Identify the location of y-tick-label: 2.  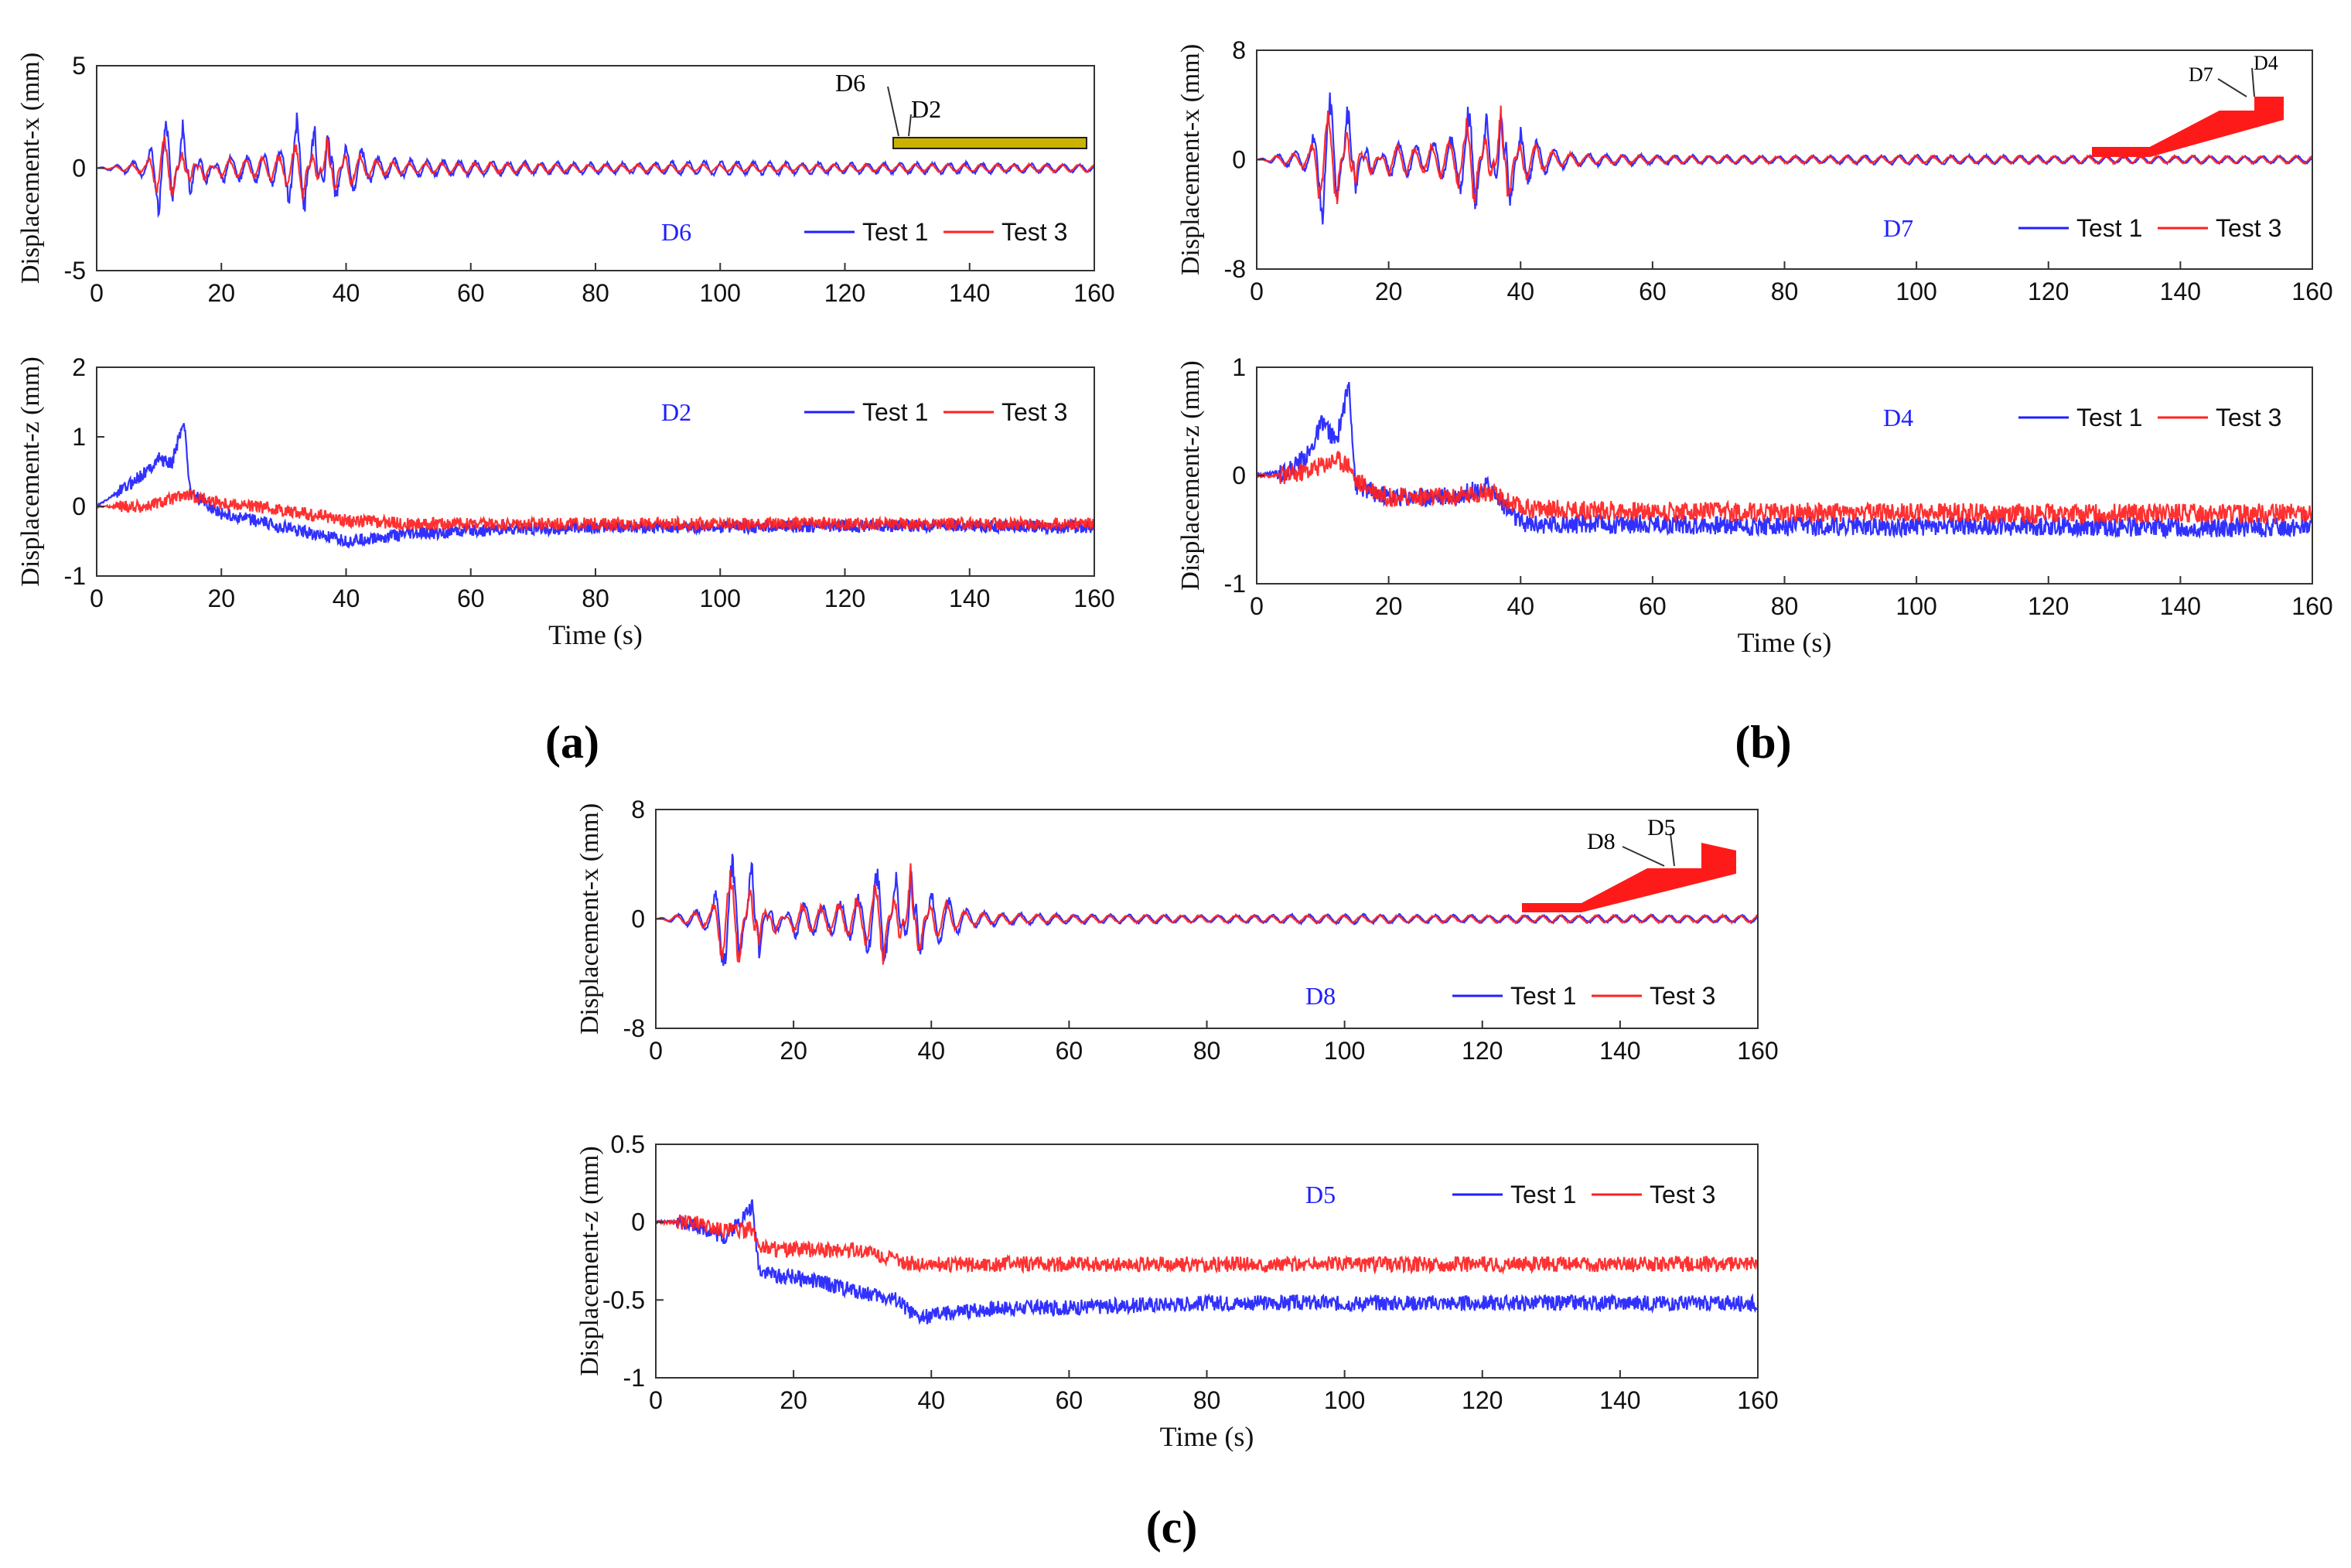
(79, 367).